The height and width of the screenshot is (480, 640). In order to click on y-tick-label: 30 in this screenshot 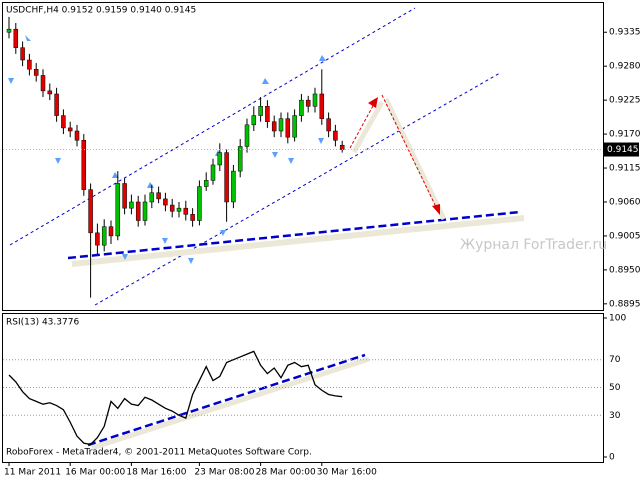, I will do `click(615, 416)`.